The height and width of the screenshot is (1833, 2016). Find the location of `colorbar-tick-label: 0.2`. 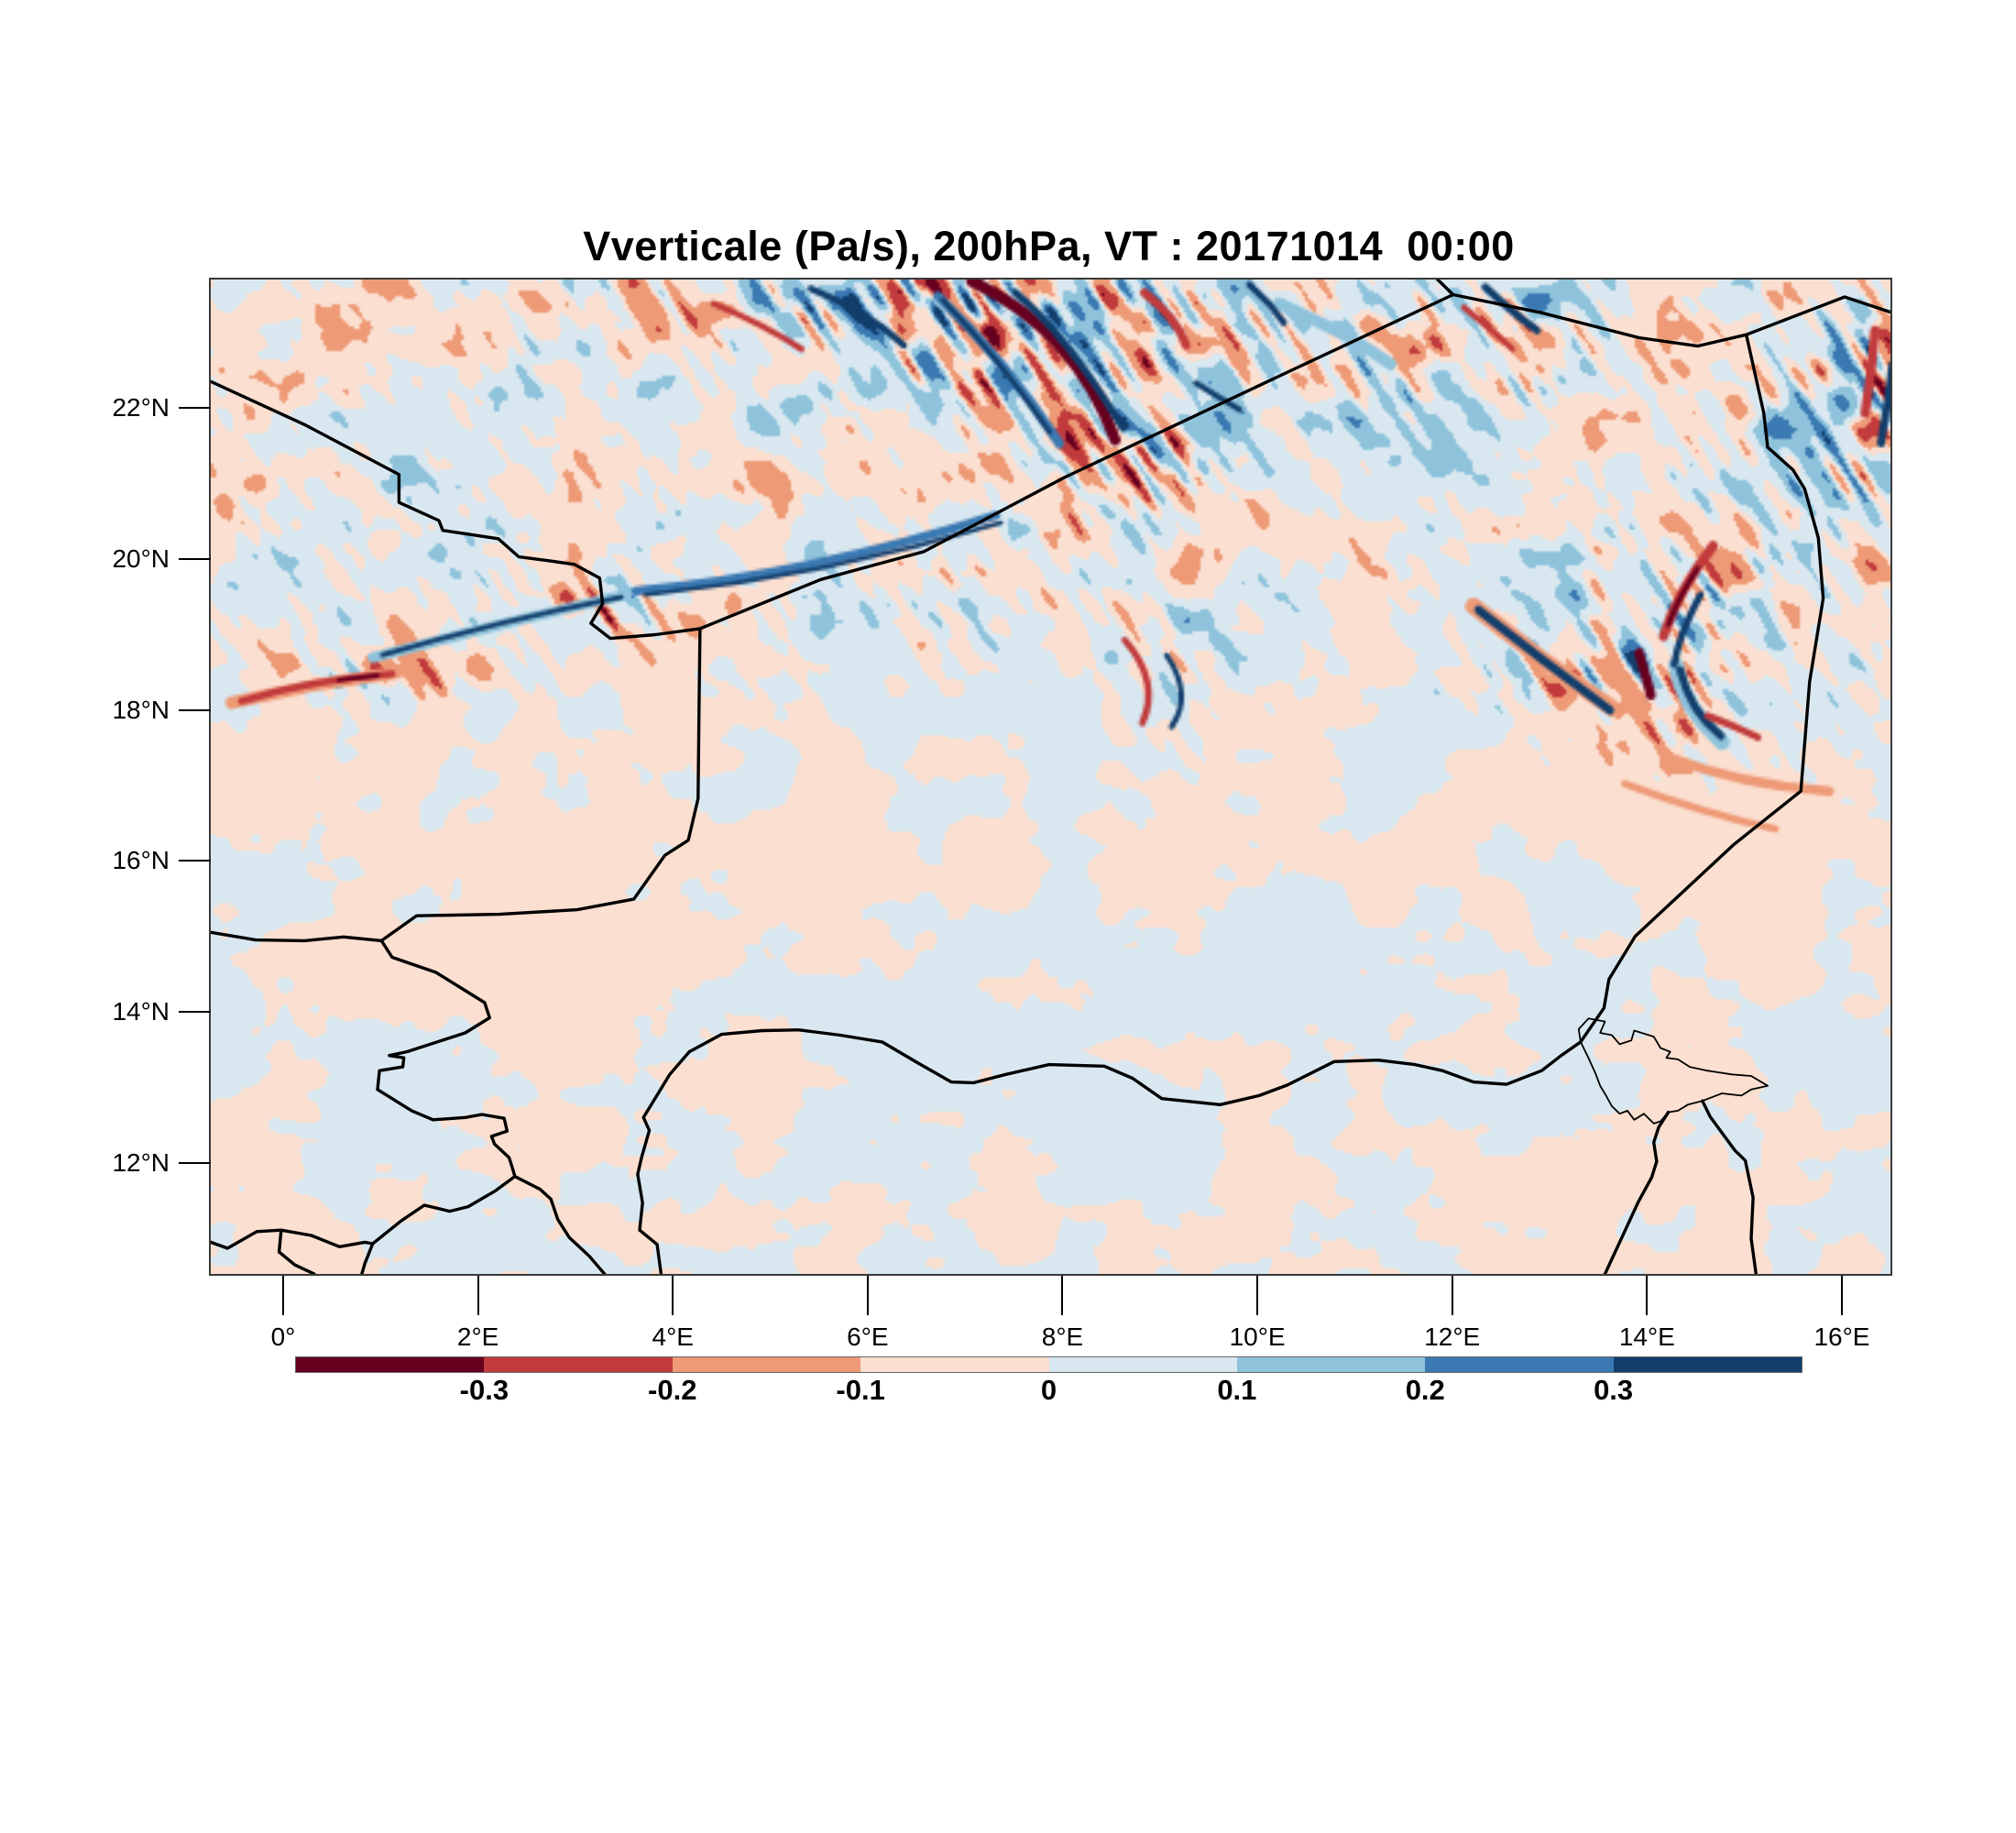

colorbar-tick-label: 0.2 is located at coordinates (1425, 1390).